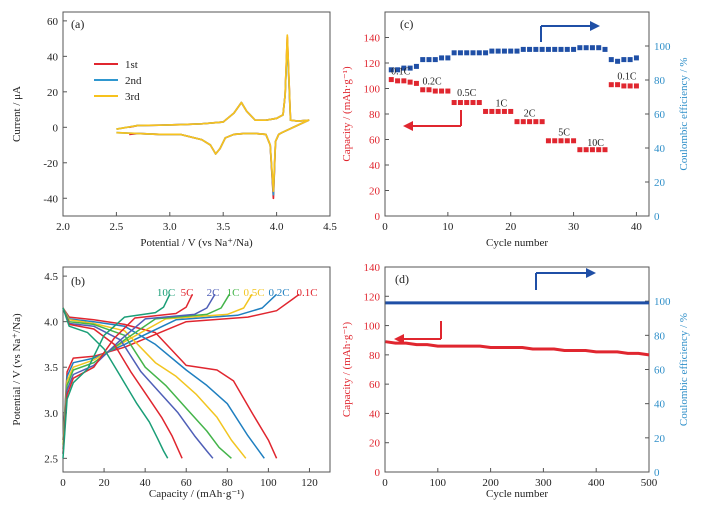  What do you see at coordinates (660, 183) in the screenshot?
I see `c-y2-tick-label: 20` at bounding box center [660, 183].